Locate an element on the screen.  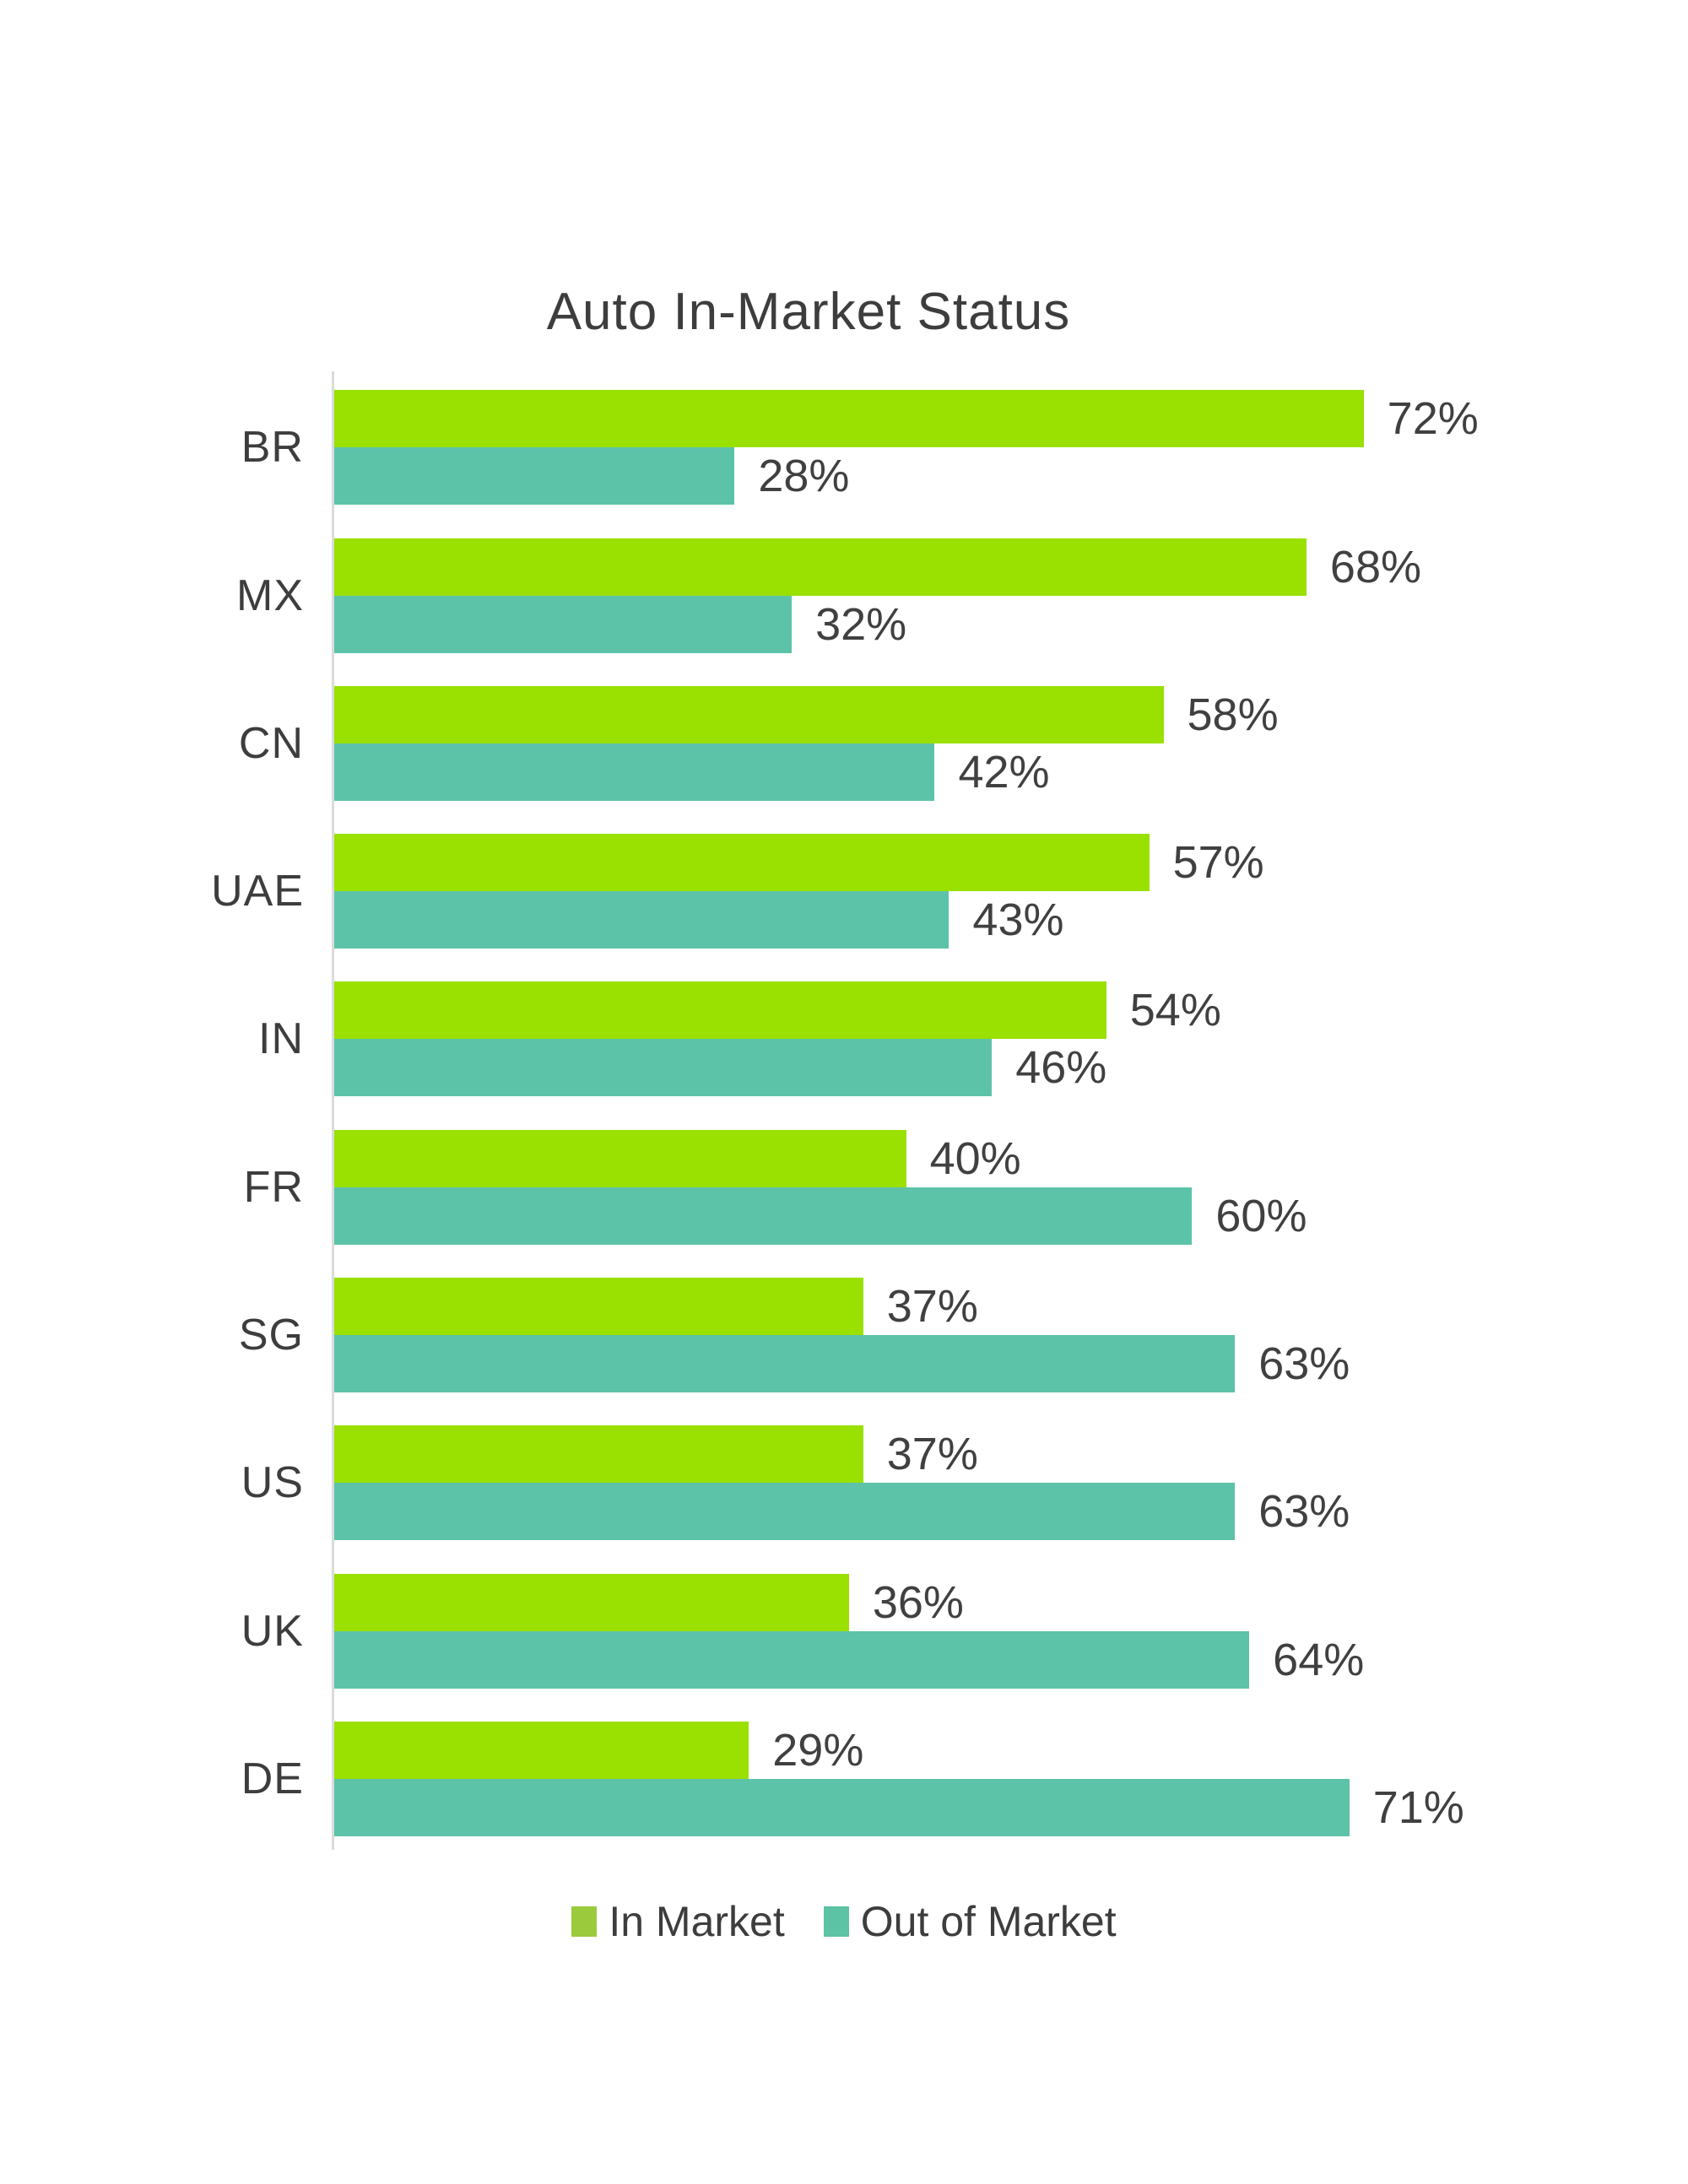
value-label: 54% is located at coordinates (1175, 1010).